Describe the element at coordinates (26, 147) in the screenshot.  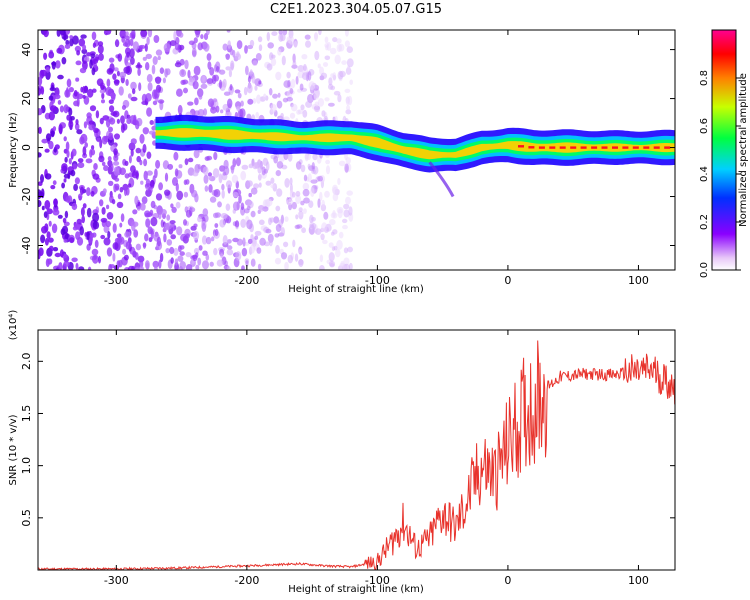
I see `y-tick-label: 0` at that location.